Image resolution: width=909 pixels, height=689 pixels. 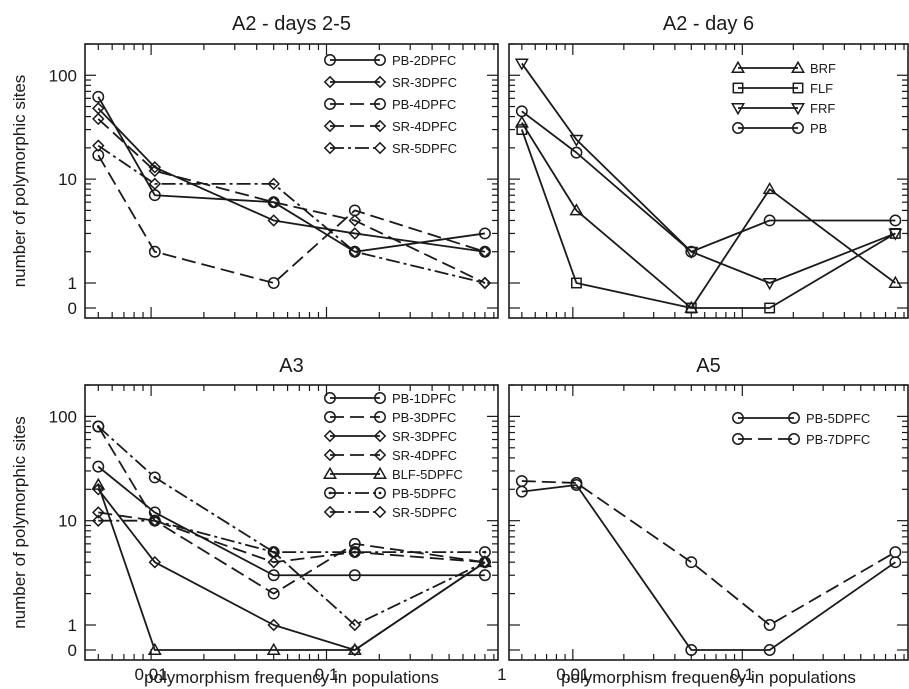 I want to click on panel-3-ytick-label: 10, so click(x=67, y=521).